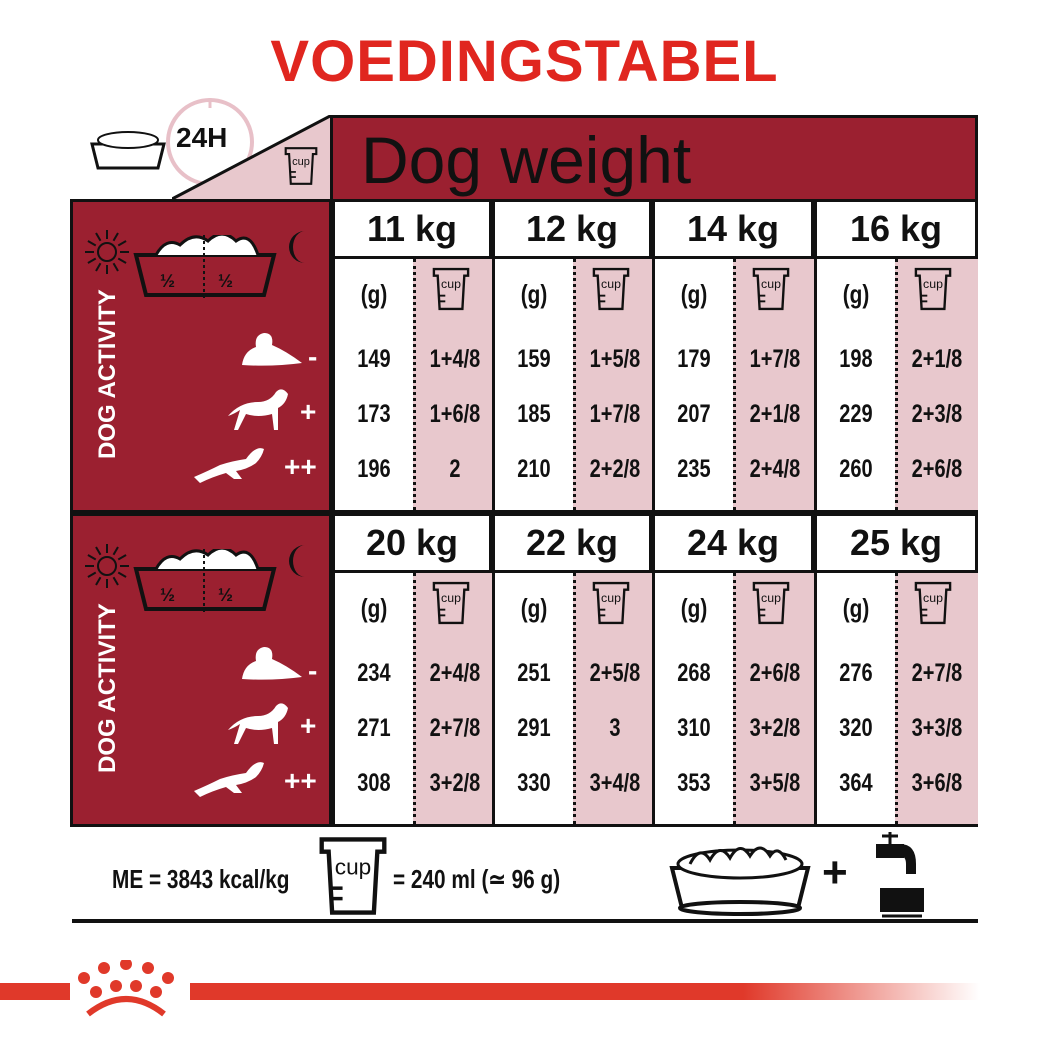 This screenshot has height=1049, width=1049. What do you see at coordinates (896, 543) in the screenshot?
I see `weight-header: 25 kg` at bounding box center [896, 543].